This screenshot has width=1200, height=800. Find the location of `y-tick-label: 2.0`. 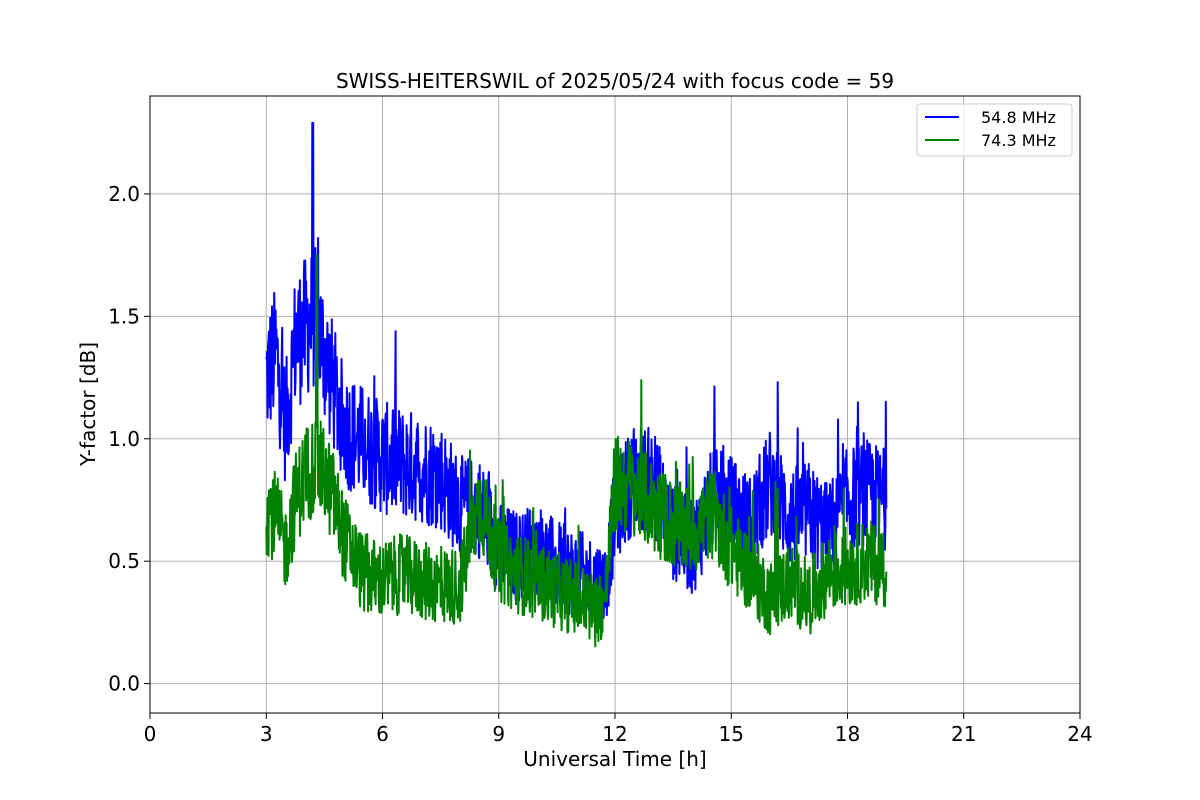

y-tick-label: 2.0 is located at coordinates (124, 194).